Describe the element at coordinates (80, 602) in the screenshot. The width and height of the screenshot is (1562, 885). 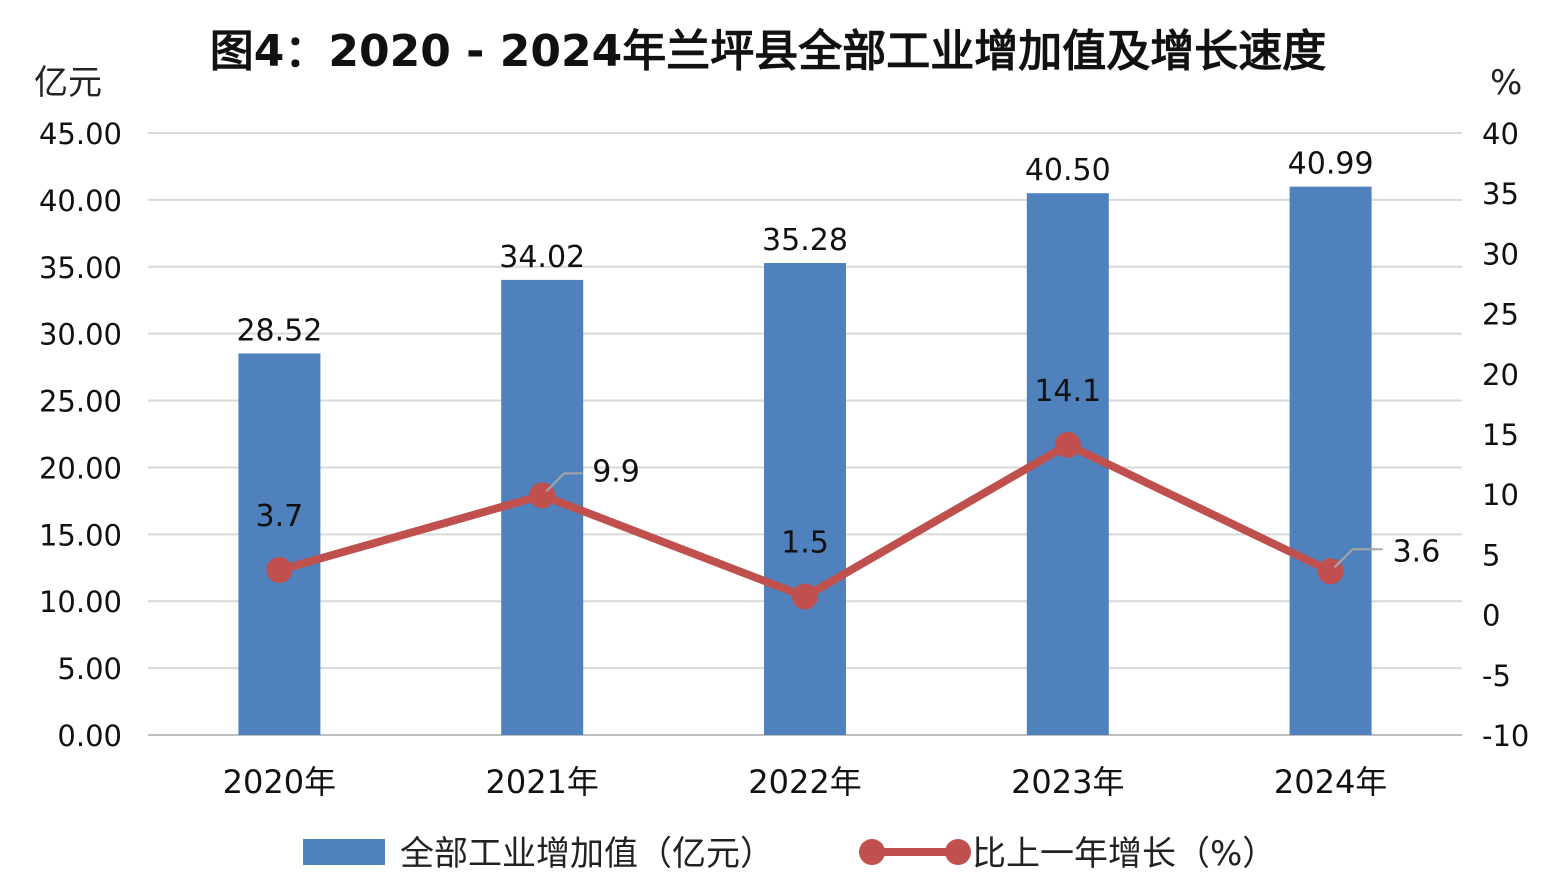
I see `left-axis-tick-label: 10.00` at that location.